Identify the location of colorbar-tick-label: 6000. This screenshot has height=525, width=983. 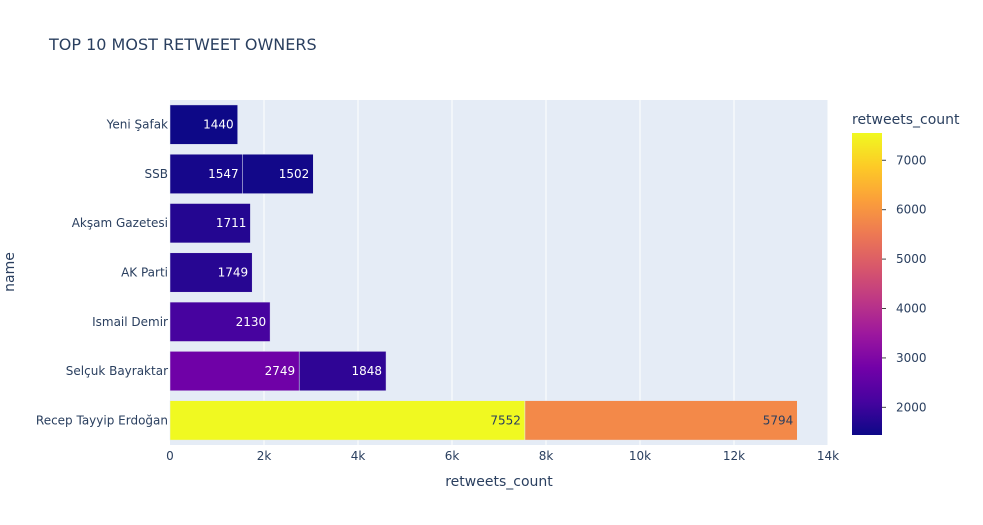
(911, 210).